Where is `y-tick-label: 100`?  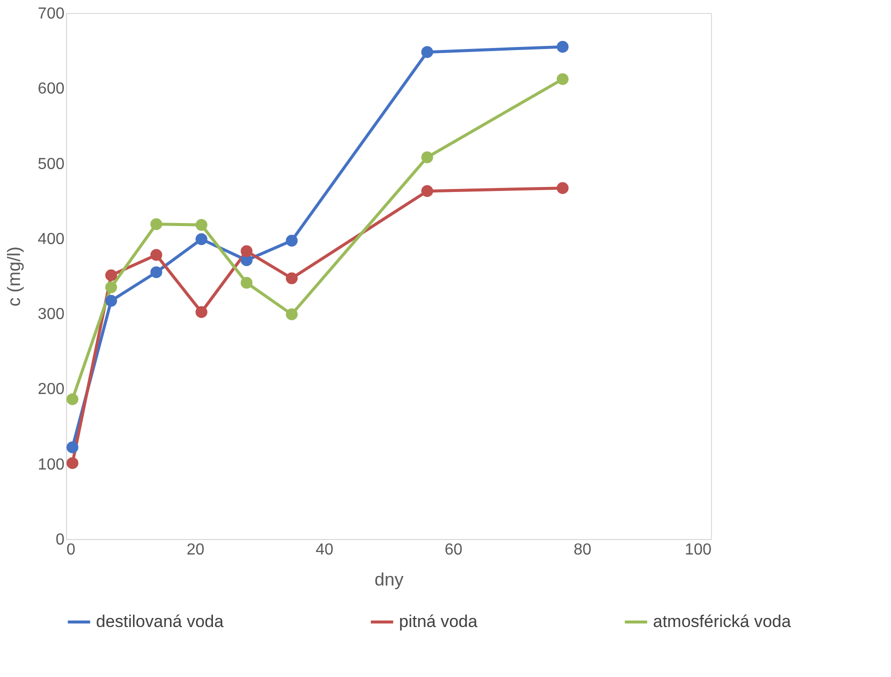
y-tick-label: 100 is located at coordinates (51, 465).